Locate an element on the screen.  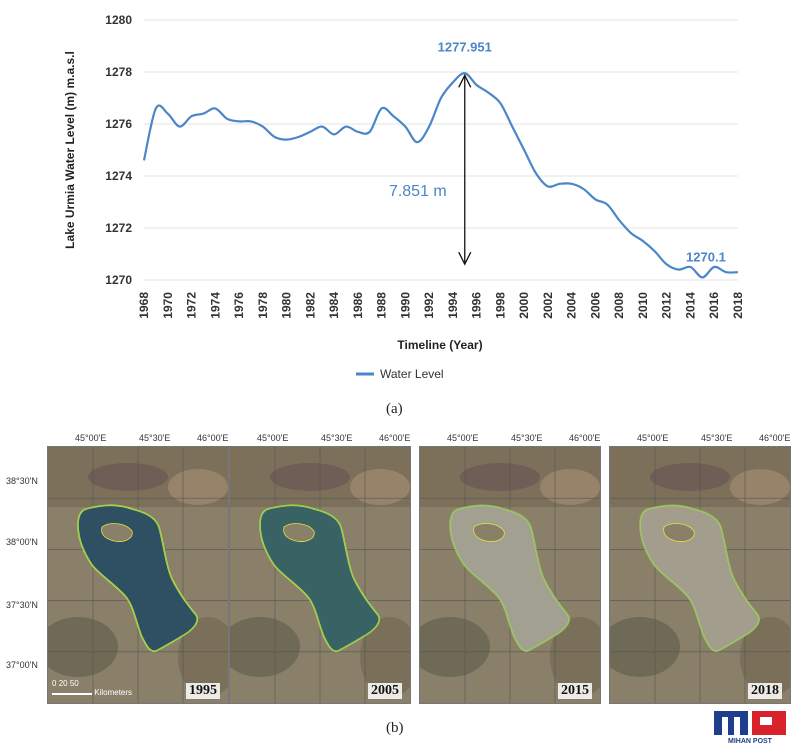
arrow-head-top is located at coordinates (465, 80).